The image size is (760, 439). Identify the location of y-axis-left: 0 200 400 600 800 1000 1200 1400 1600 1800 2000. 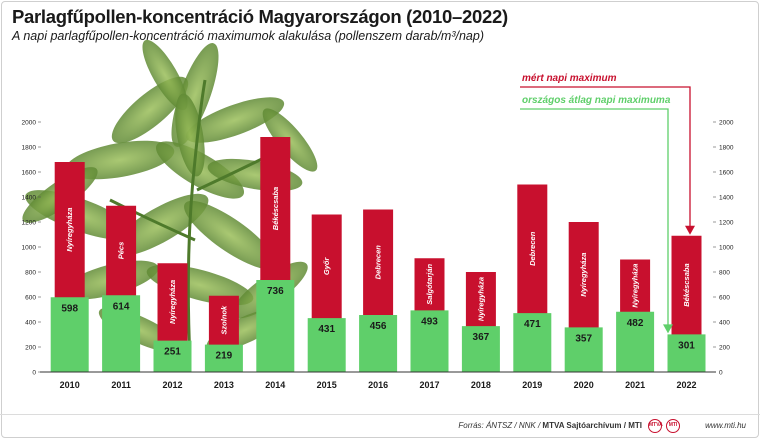
(31, 248).